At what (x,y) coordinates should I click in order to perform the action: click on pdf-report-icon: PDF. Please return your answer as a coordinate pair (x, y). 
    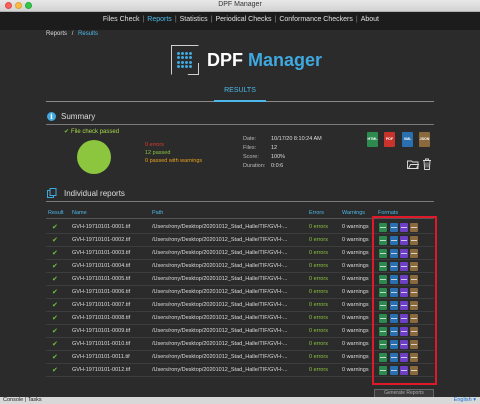
    Looking at the image, I should click on (389, 139).